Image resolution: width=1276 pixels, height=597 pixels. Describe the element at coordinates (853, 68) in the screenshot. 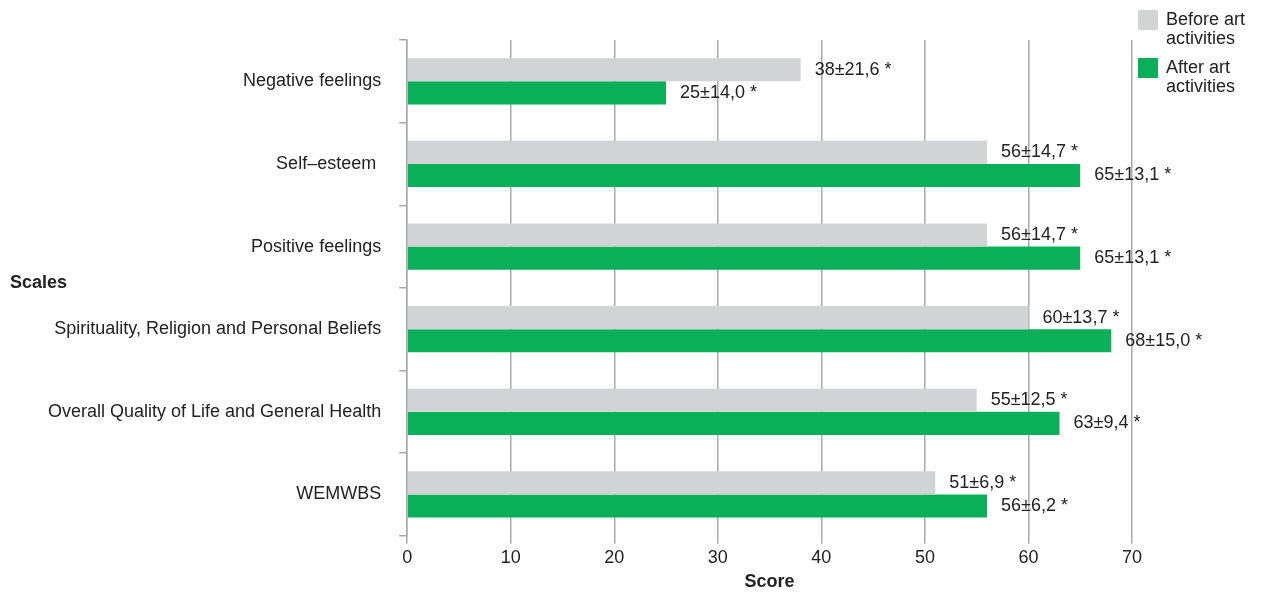

I see `data-label: 38±21,6 *` at that location.